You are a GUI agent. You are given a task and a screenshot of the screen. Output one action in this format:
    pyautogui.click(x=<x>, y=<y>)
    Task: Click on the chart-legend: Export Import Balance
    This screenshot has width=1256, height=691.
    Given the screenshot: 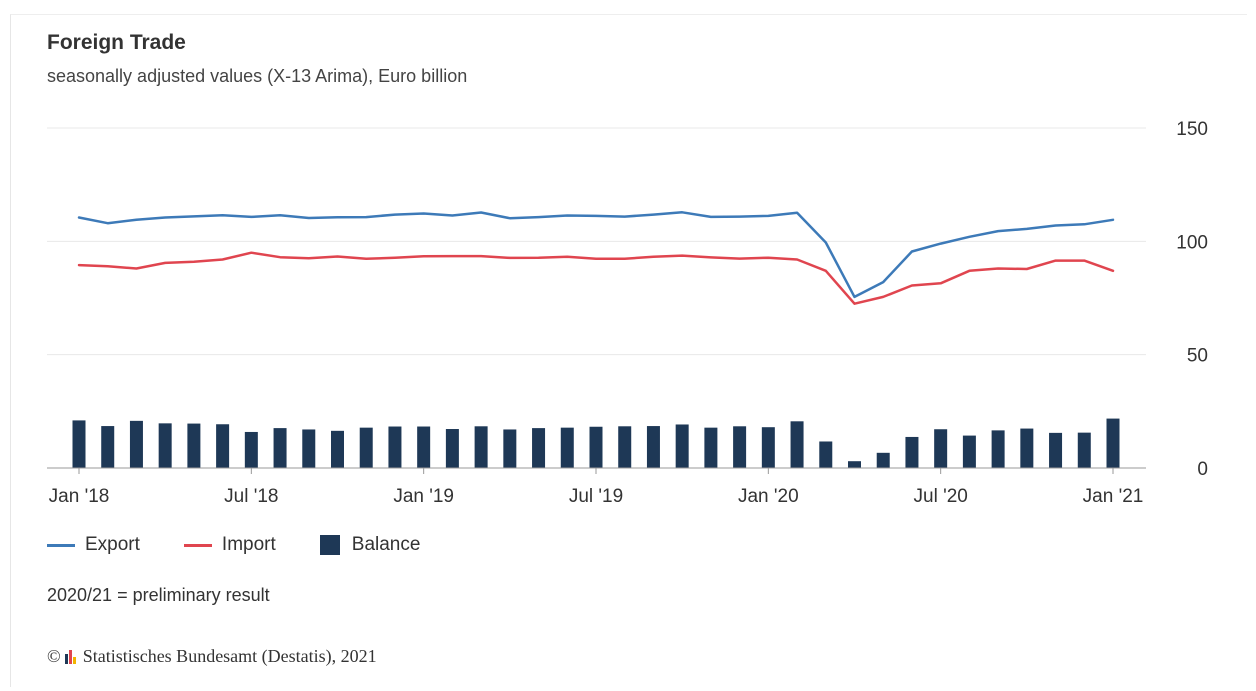 What is the action you would take?
    pyautogui.click(x=255, y=545)
    